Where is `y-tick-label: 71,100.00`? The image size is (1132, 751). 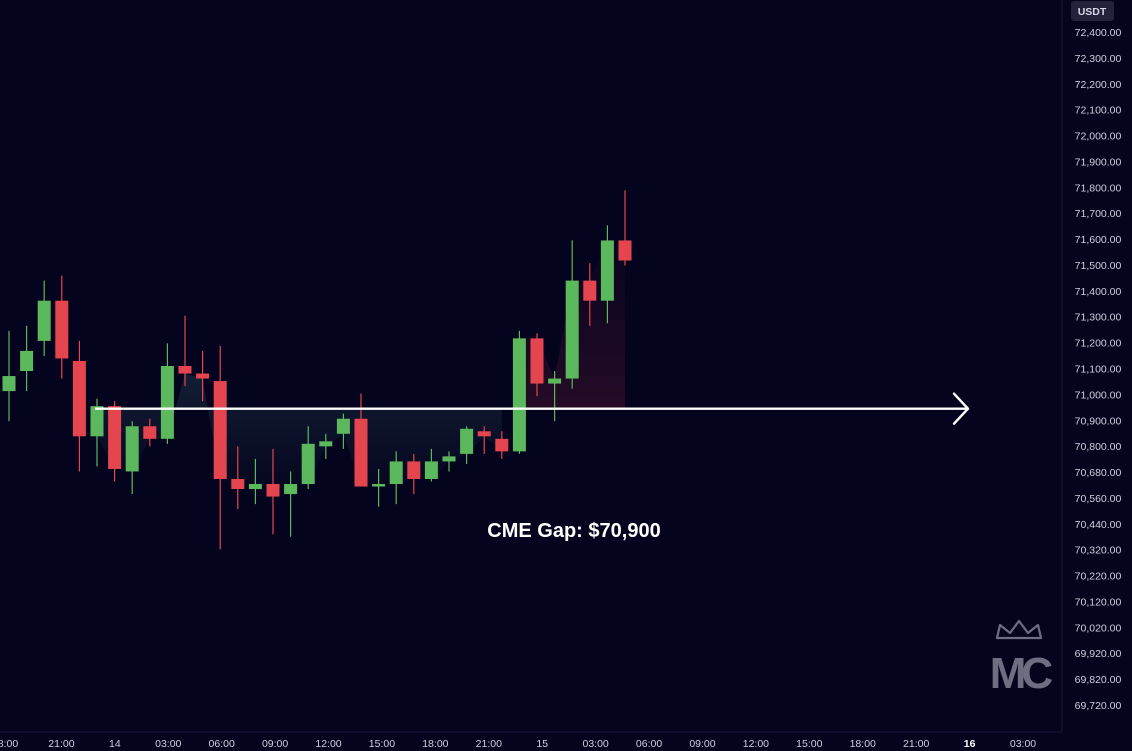 y-tick-label: 71,100.00 is located at coordinates (1098, 370).